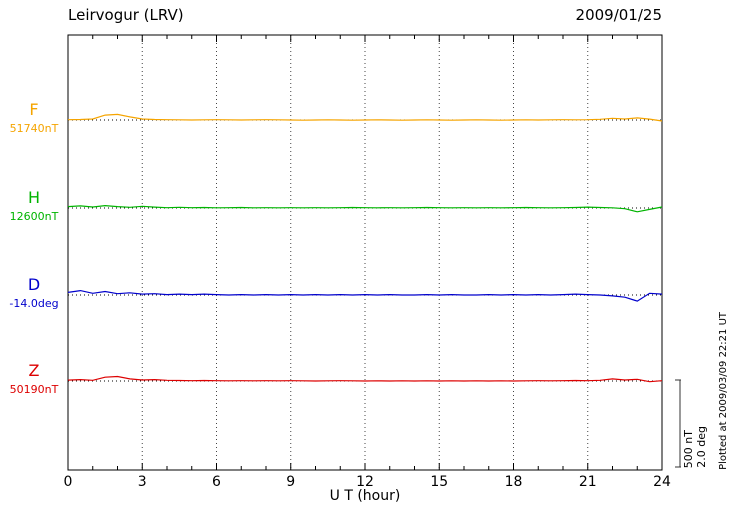  What do you see at coordinates (34, 109) in the screenshot?
I see `series-label-F: F` at bounding box center [34, 109].